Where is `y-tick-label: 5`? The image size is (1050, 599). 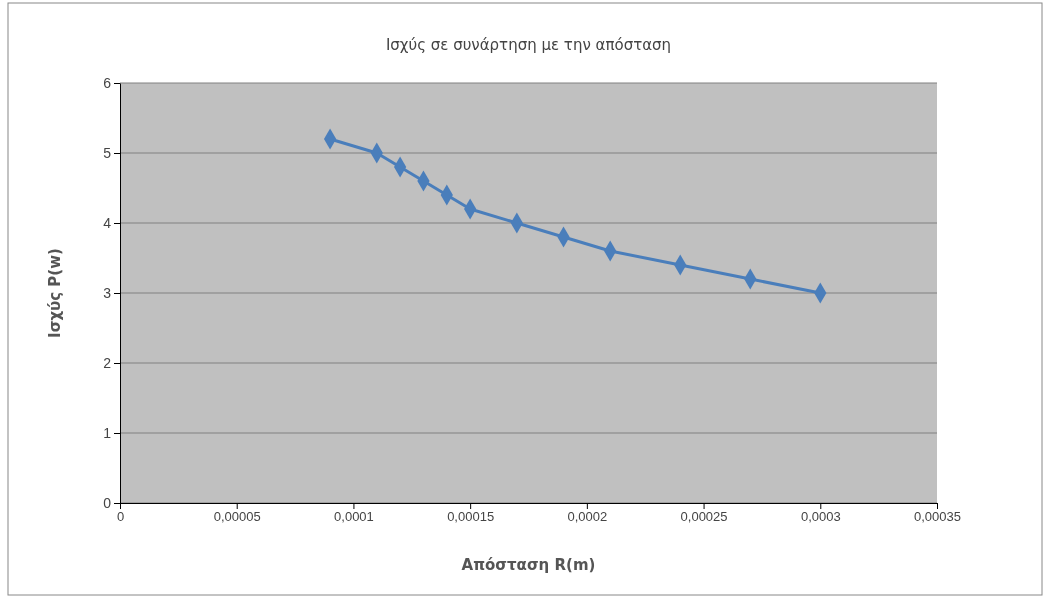 y-tick-label: 5 is located at coordinates (107, 152).